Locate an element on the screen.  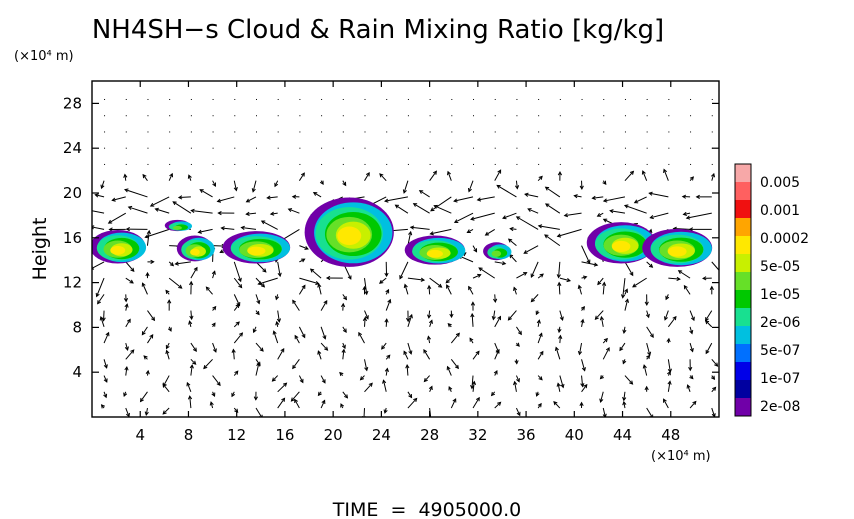
x-tick-label: 24 is located at coordinates (381, 435).